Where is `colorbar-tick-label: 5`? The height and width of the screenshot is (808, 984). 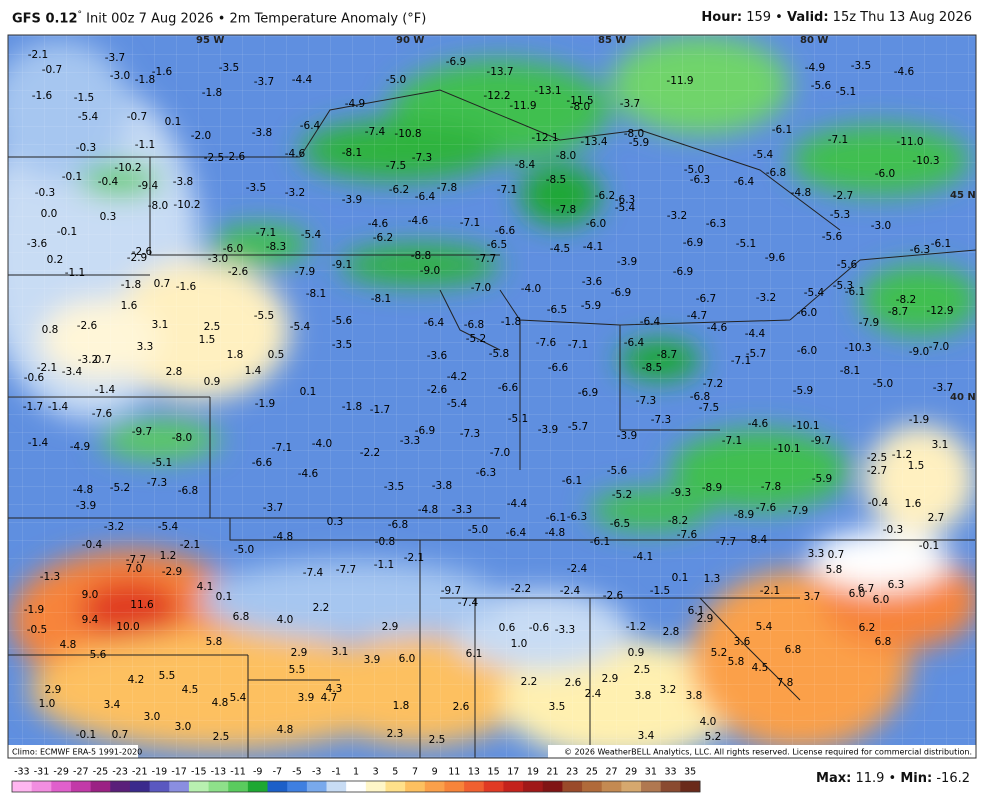
colorbar-tick-label: 5 is located at coordinates (395, 772).